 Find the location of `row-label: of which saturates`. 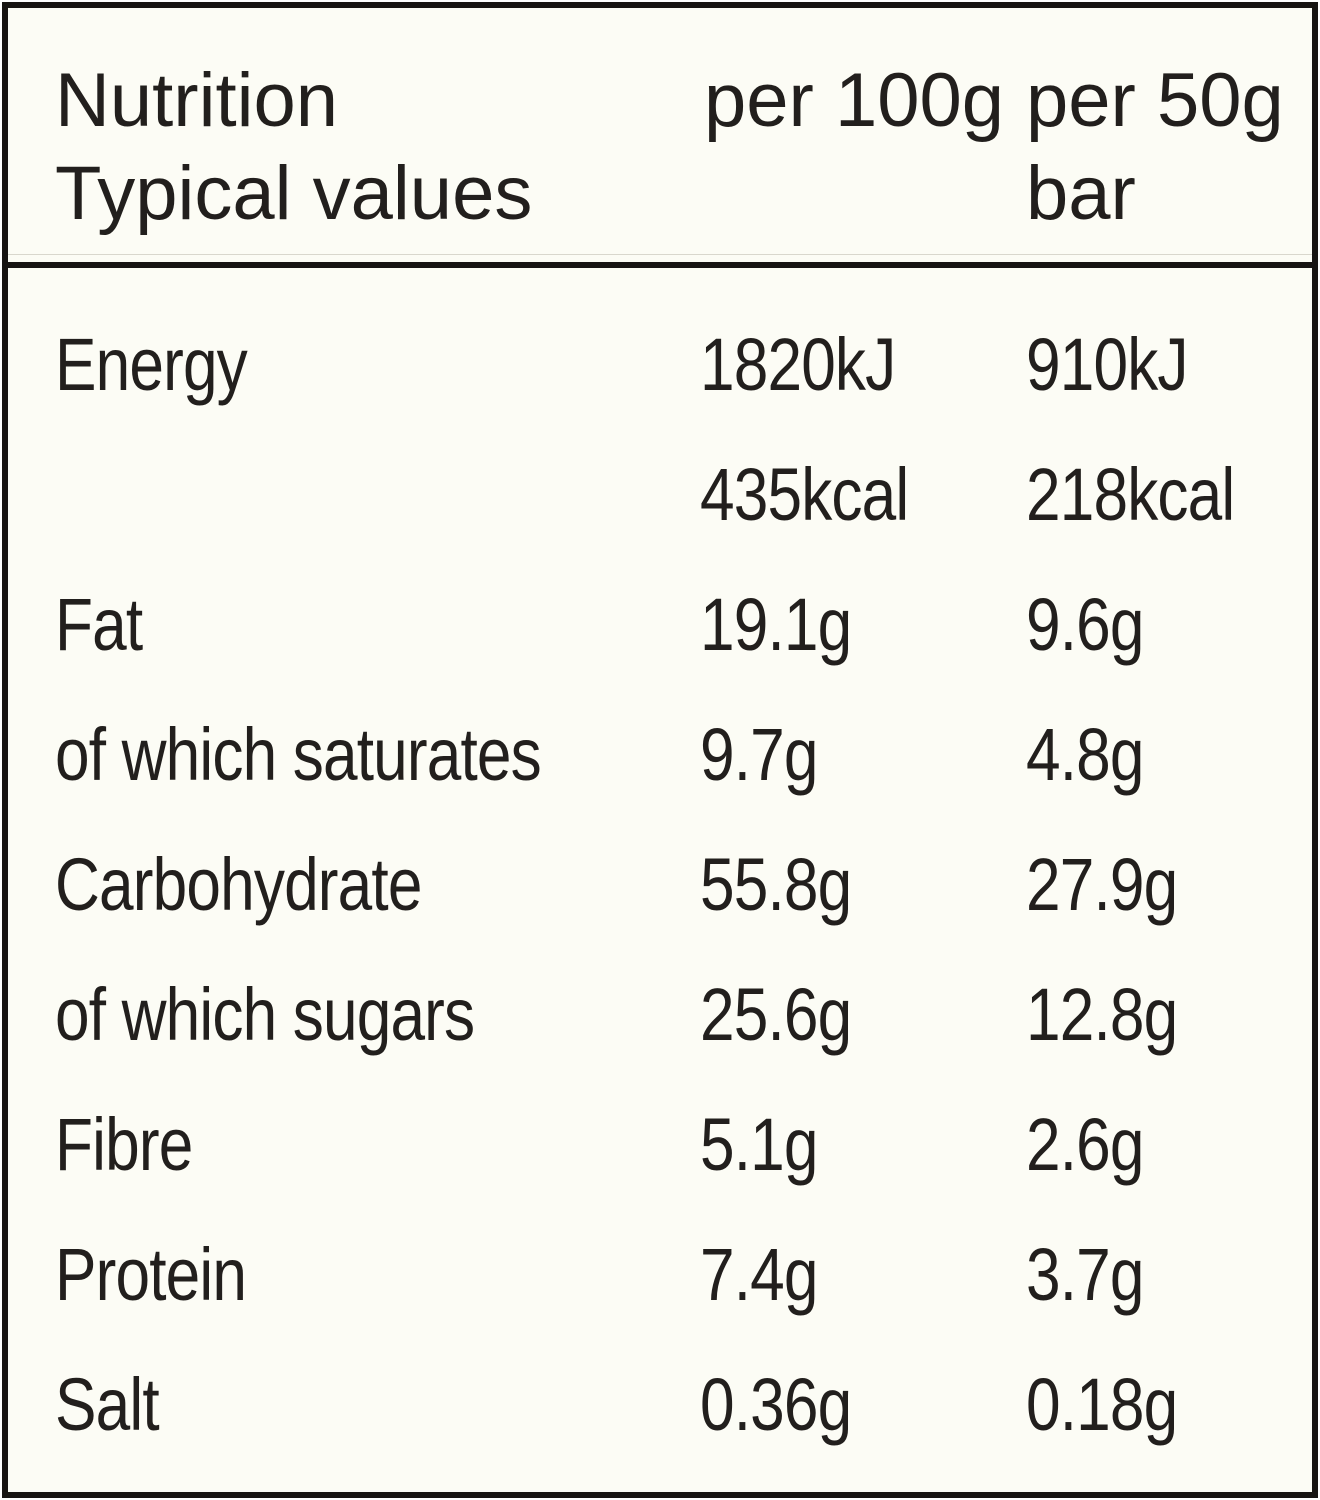

row-label: of which saturates is located at coordinates (298, 754).